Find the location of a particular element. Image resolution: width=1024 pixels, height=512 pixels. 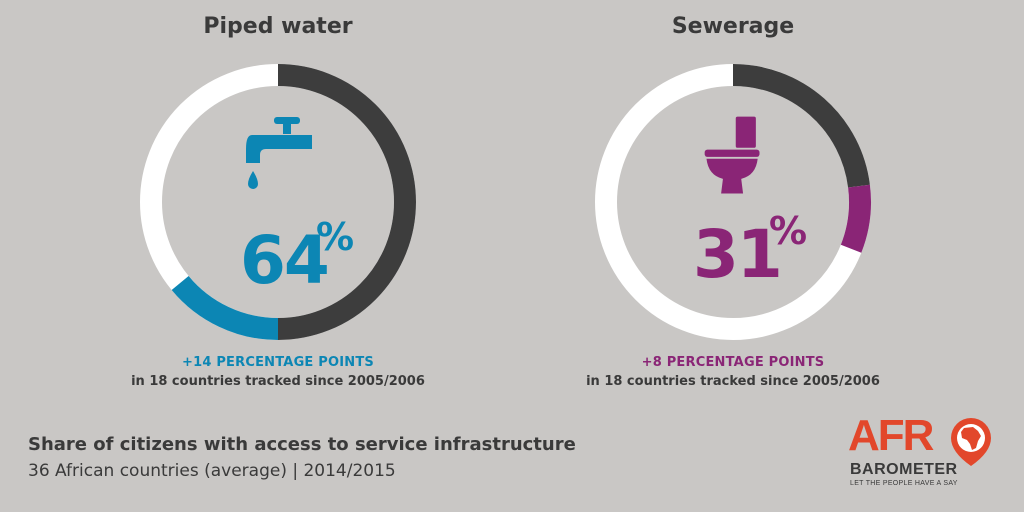

donut-chart-sewerage is located at coordinates (733, 202).